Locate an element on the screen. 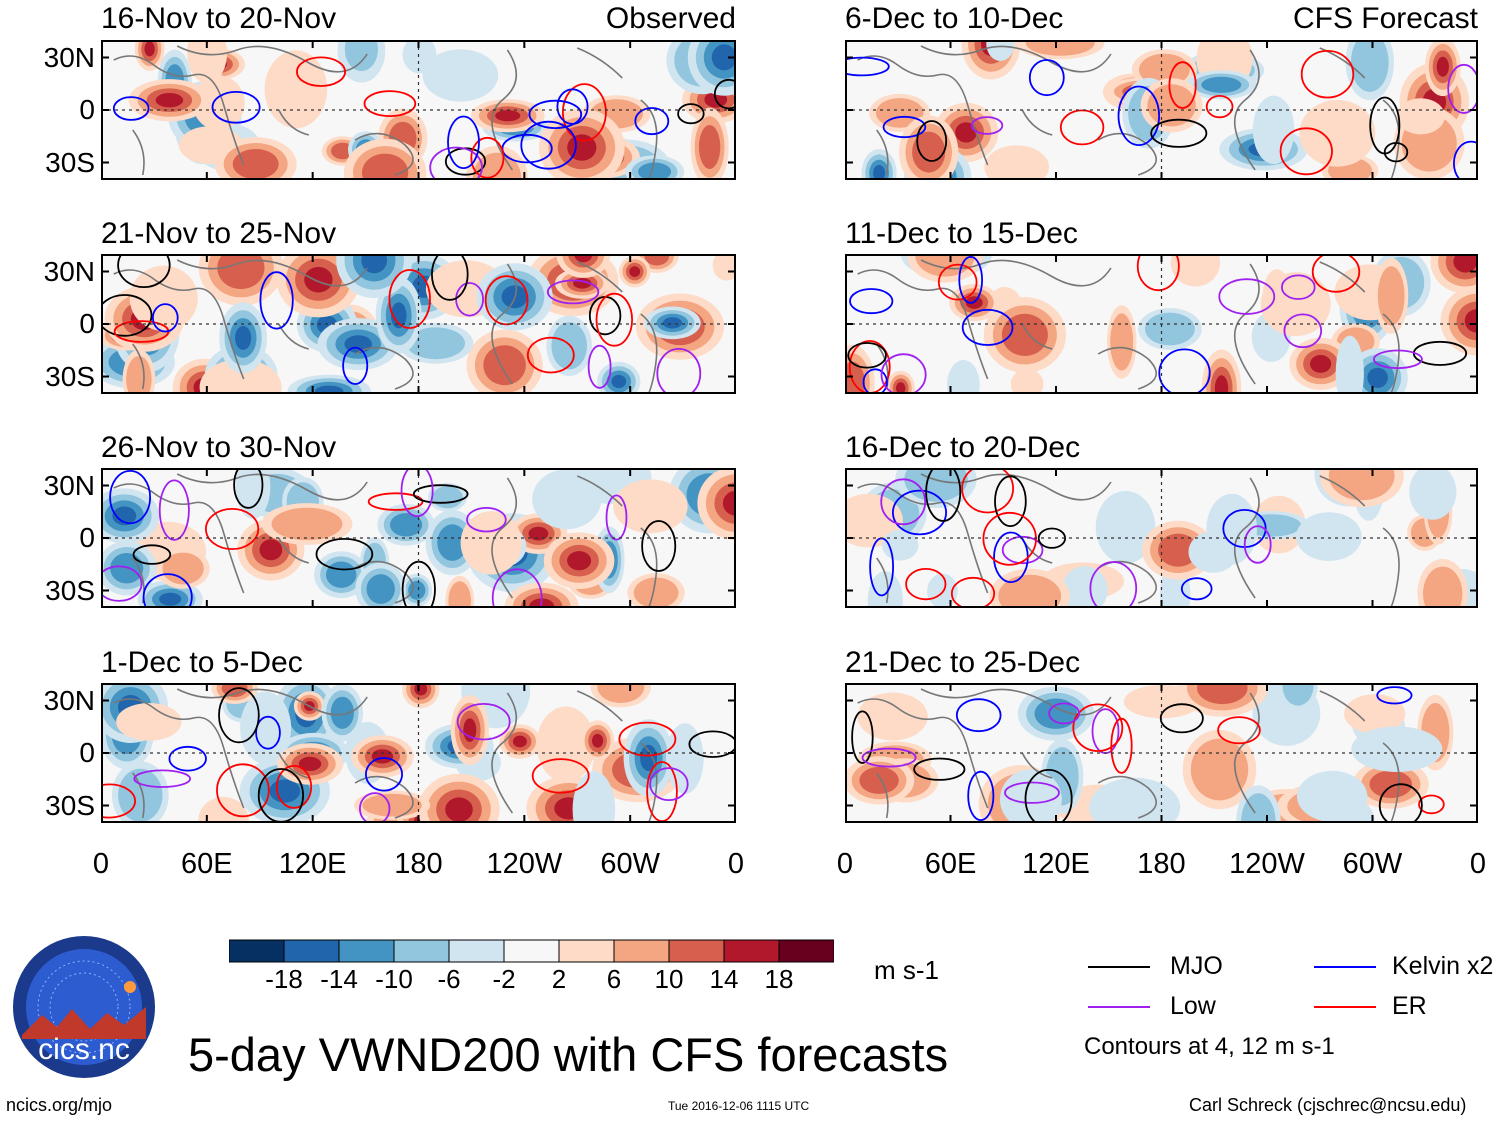 The height and width of the screenshot is (1121, 1510). figure-title: 5-day VWND200 with CFS forecasts is located at coordinates (568, 1054).